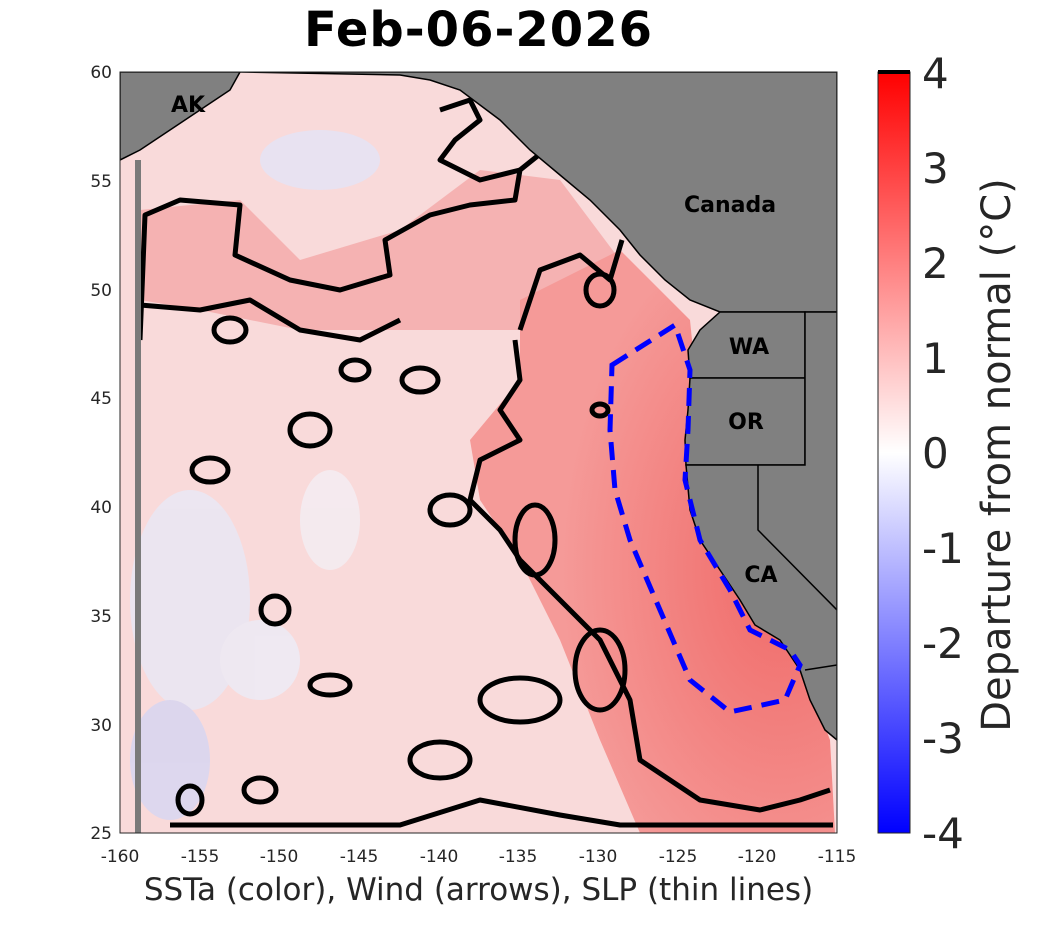 The width and height of the screenshot is (1042, 938). Describe the element at coordinates (188, 105) in the screenshot. I see `region-label-ak: AK` at that location.